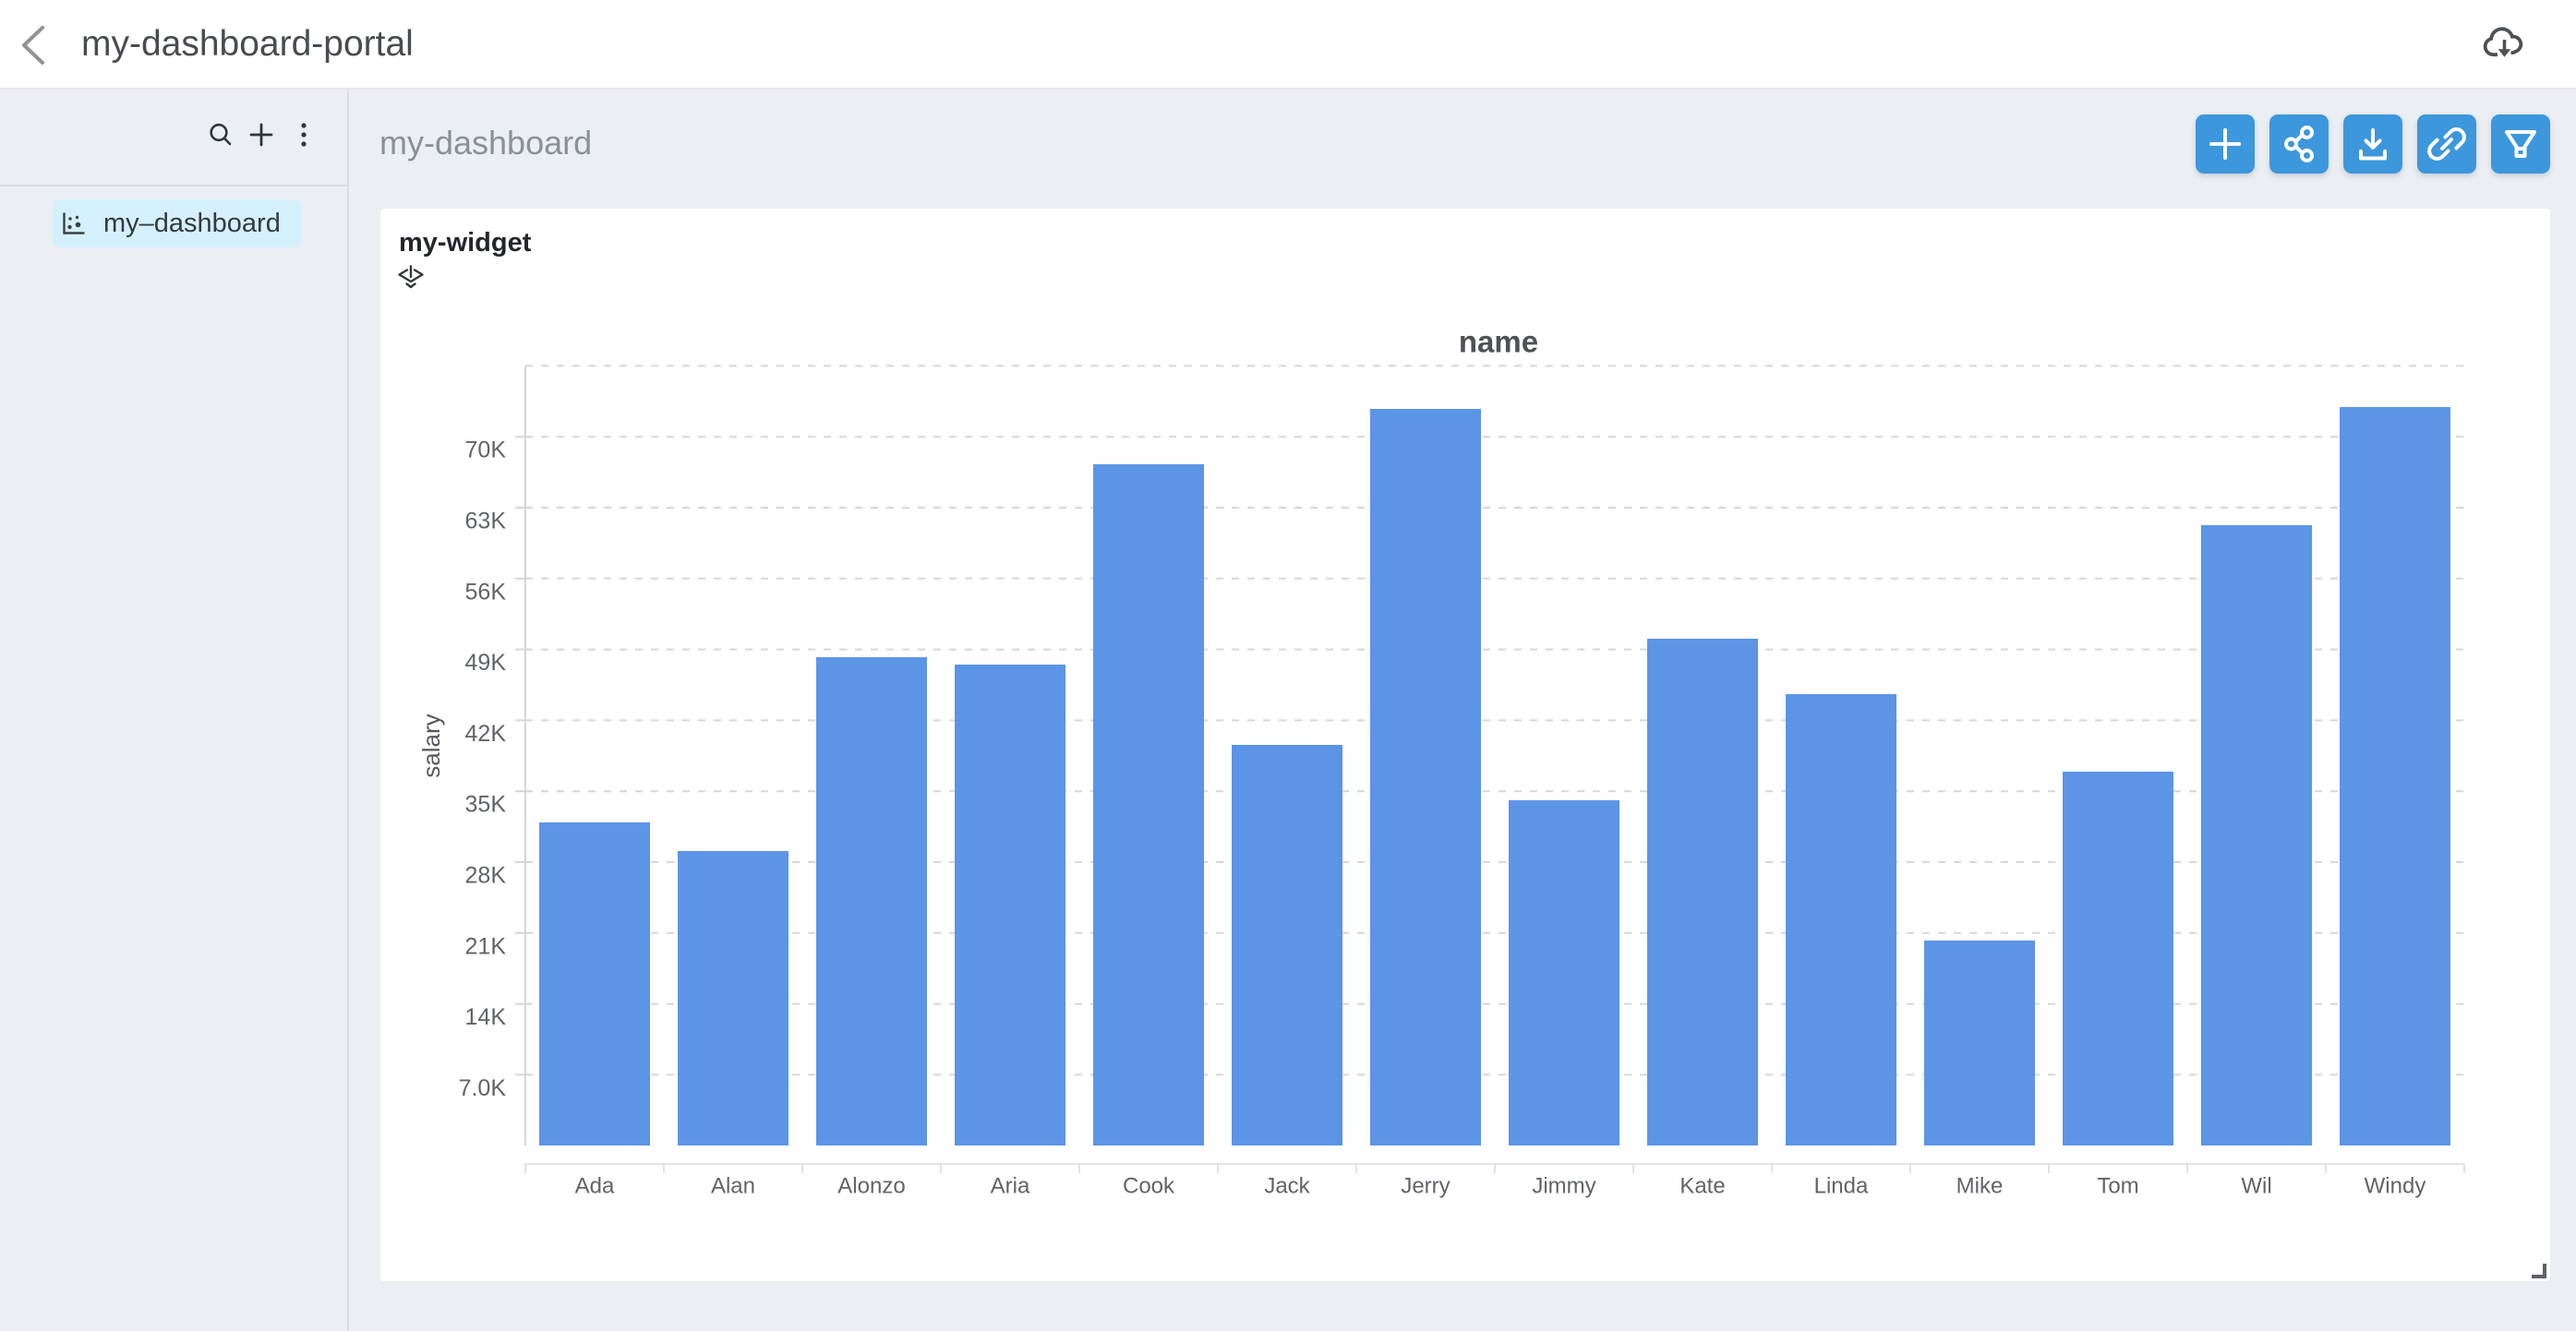 This screenshot has width=2576, height=1331. Describe the element at coordinates (486, 663) in the screenshot. I see `svg-text: 49K` at that location.